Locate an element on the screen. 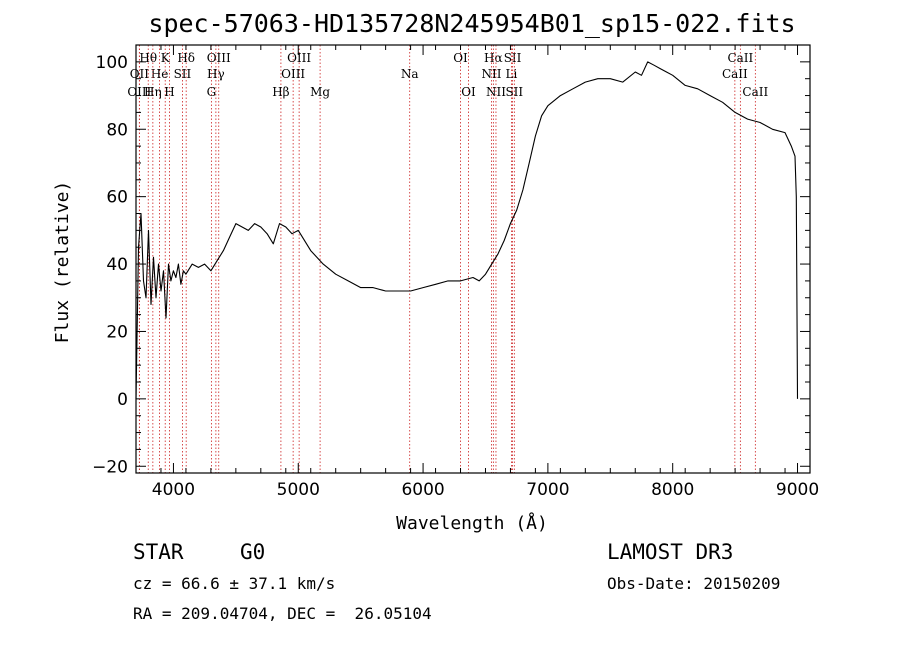 Image resolution: width=900 pixels, height=649 pixels. x-axis-label: Wavelength (Å) is located at coordinates (472, 523).